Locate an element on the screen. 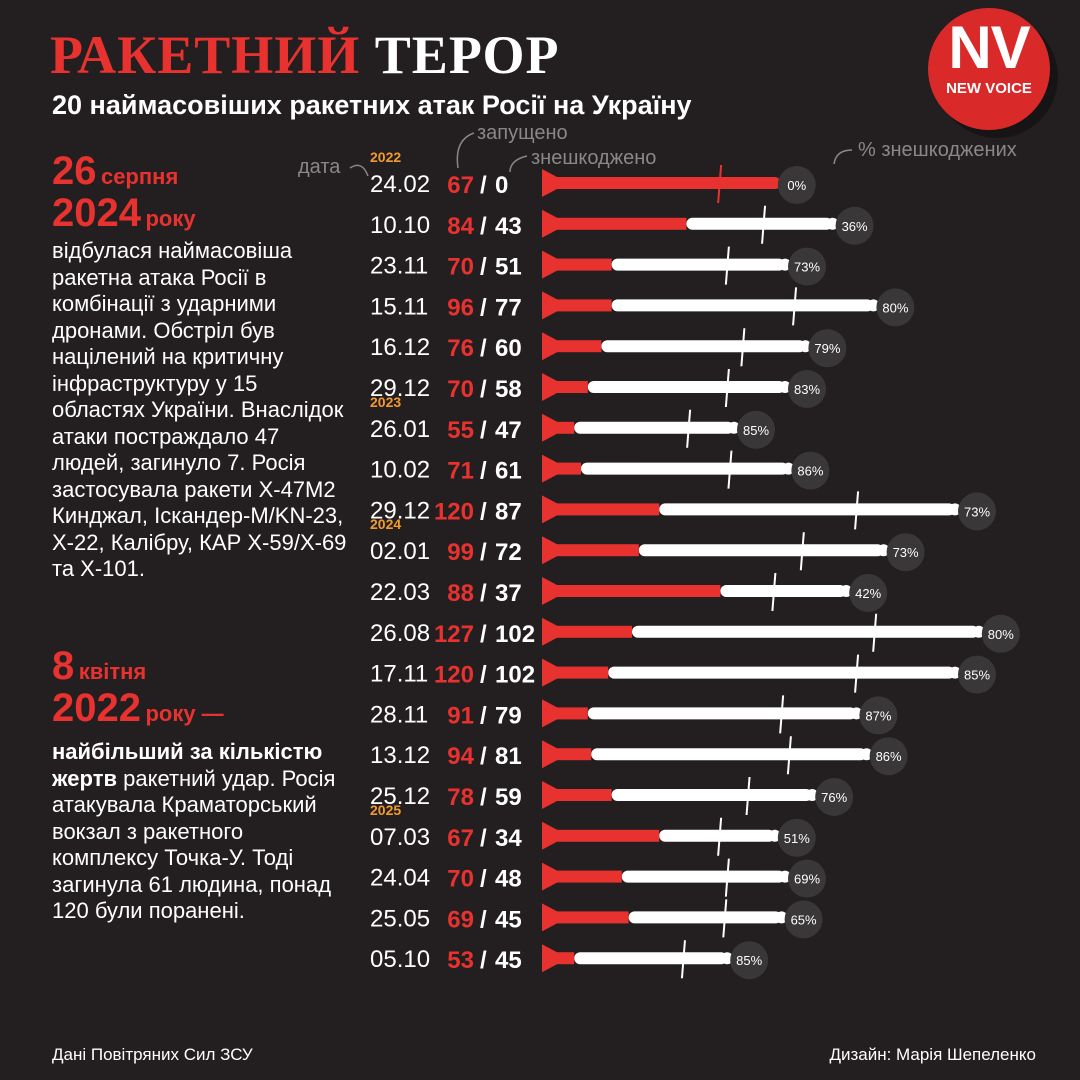  pct-label: 65% is located at coordinates (804, 919).